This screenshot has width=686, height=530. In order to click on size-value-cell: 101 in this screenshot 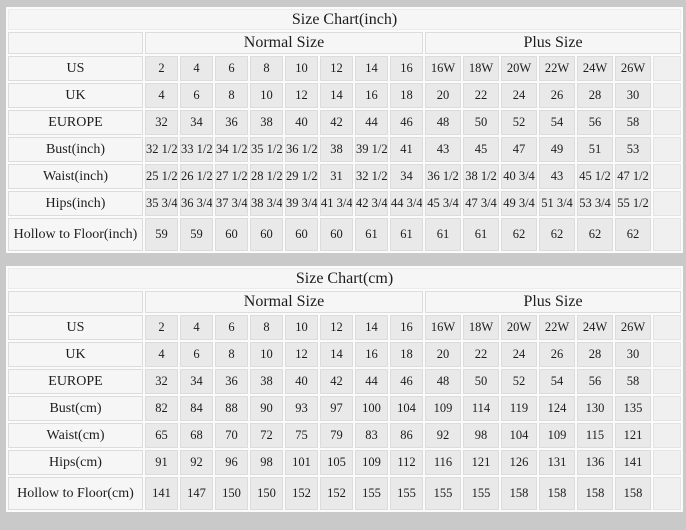, I will do `click(301, 462)`.